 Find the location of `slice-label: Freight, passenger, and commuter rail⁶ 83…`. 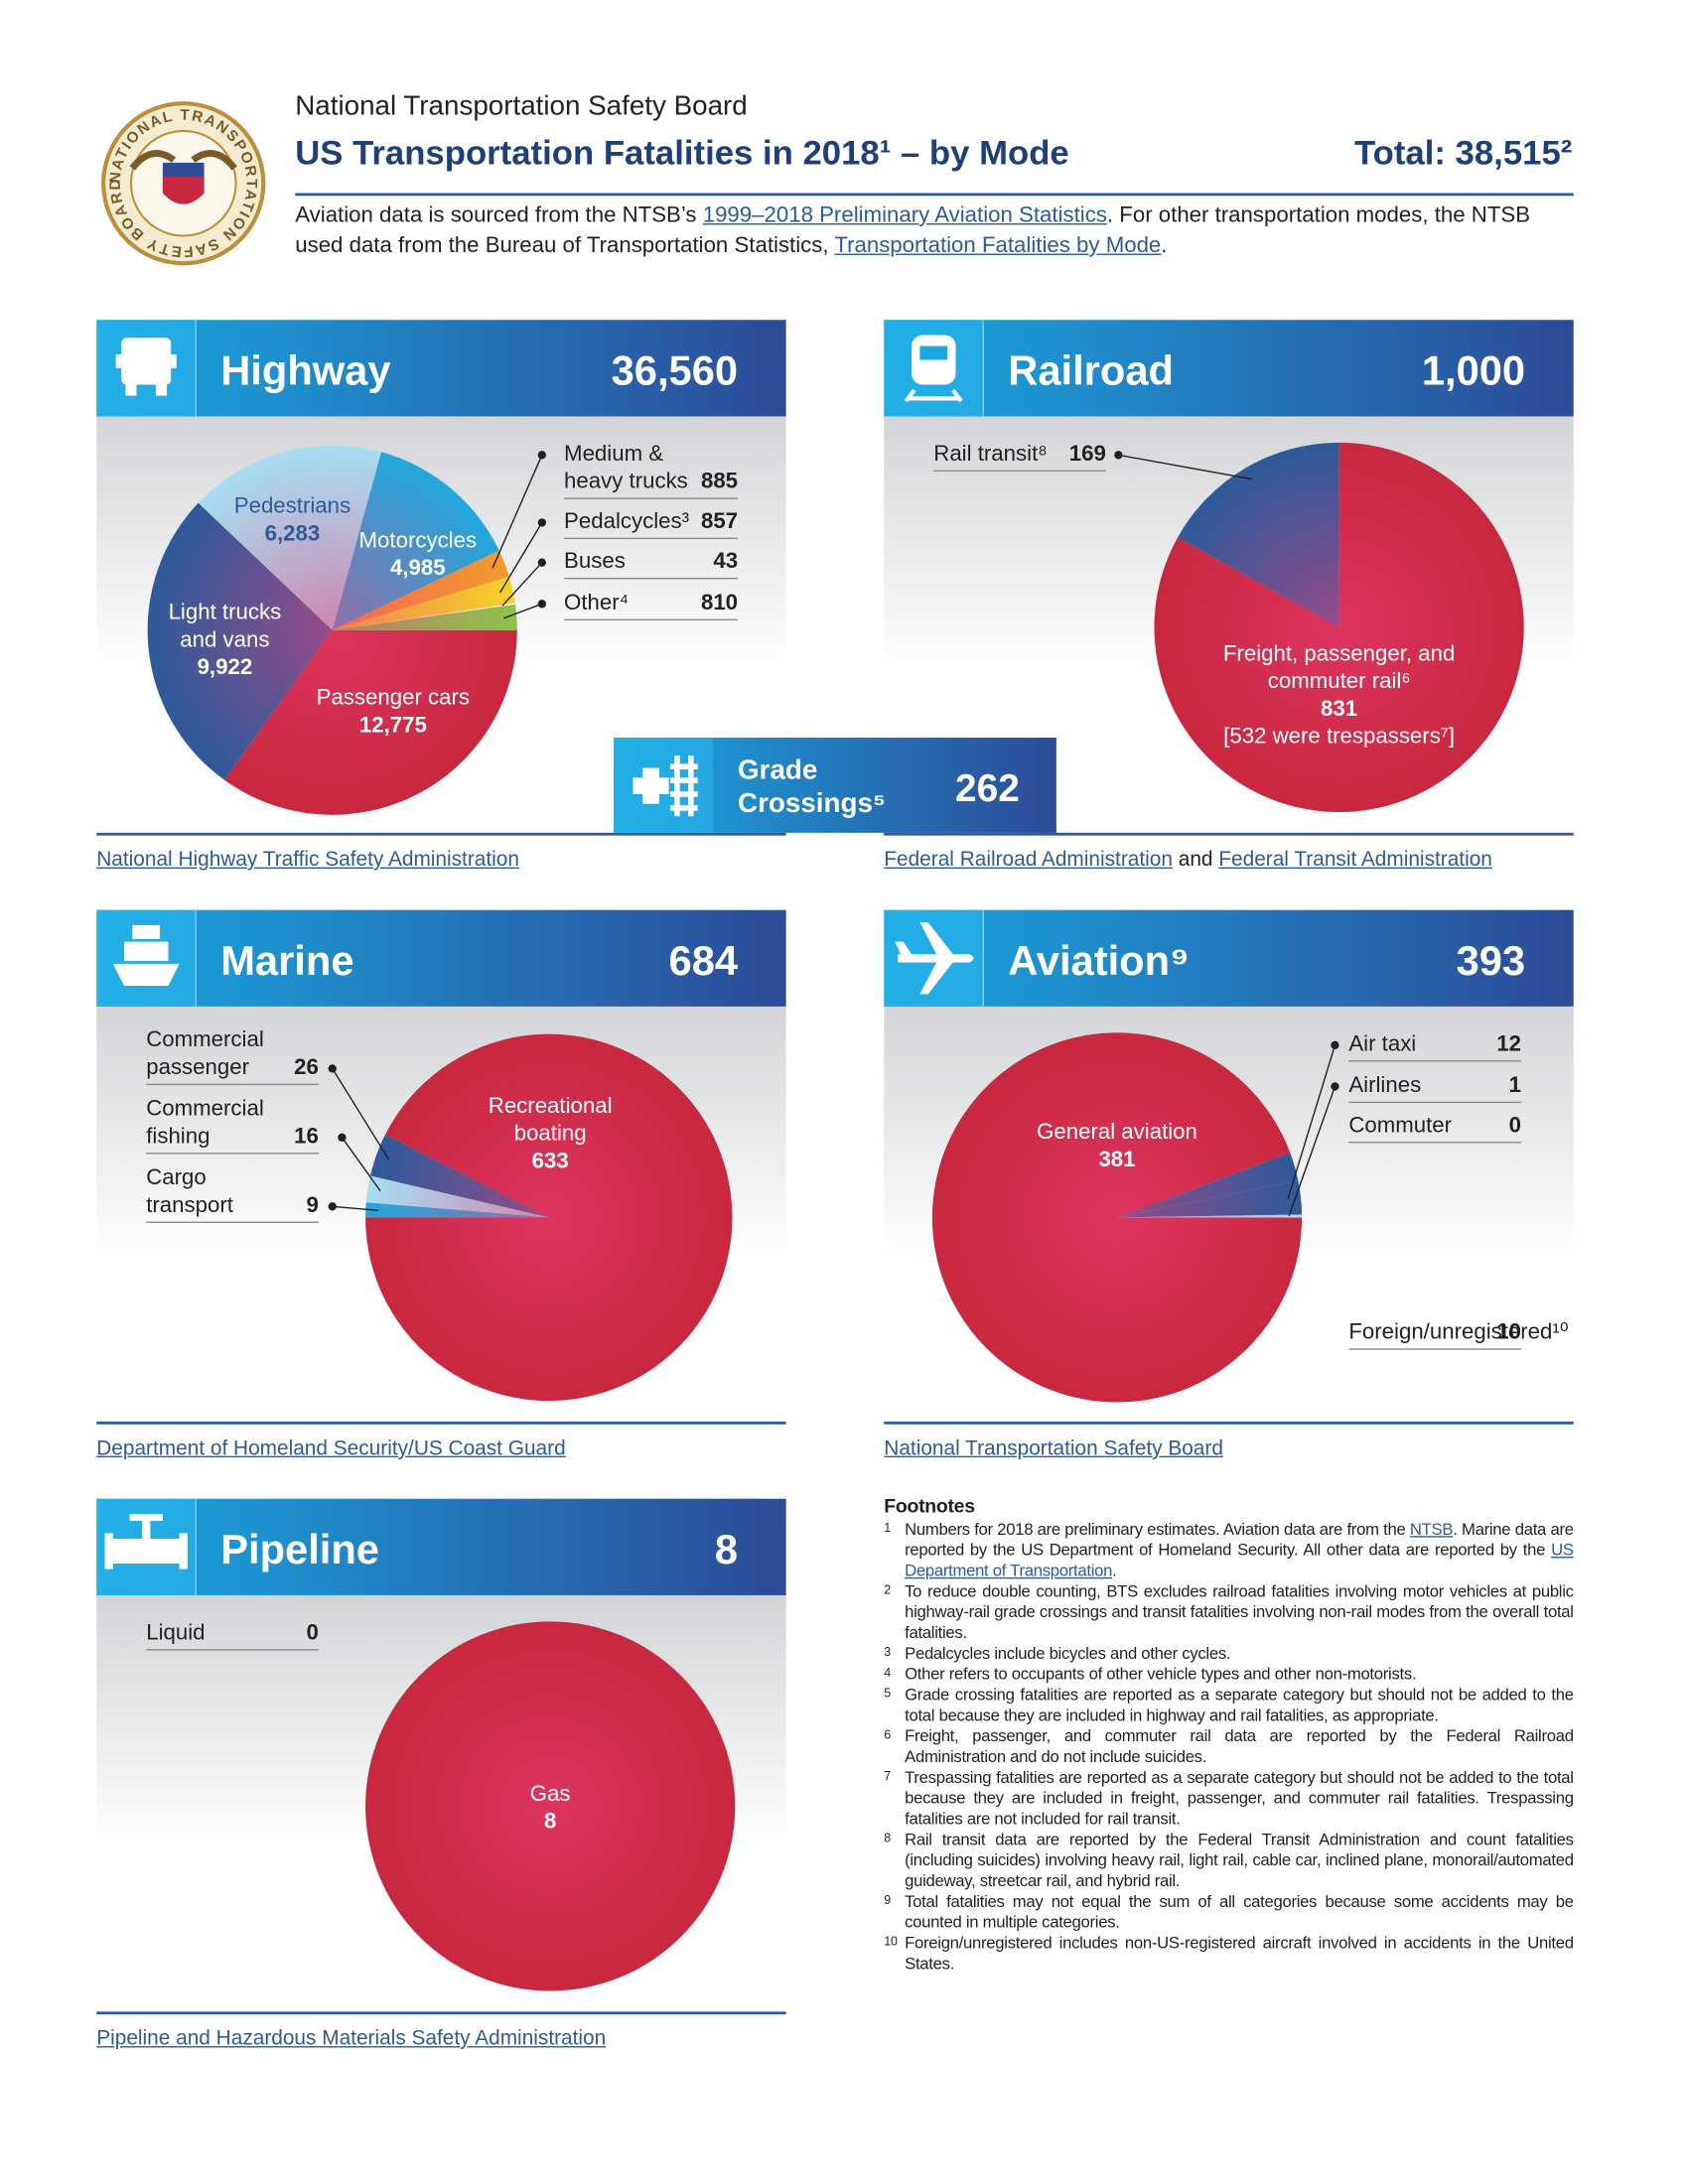

slice-label: Freight, passenger, and commuter rail⁶ 83… is located at coordinates (1339, 696).